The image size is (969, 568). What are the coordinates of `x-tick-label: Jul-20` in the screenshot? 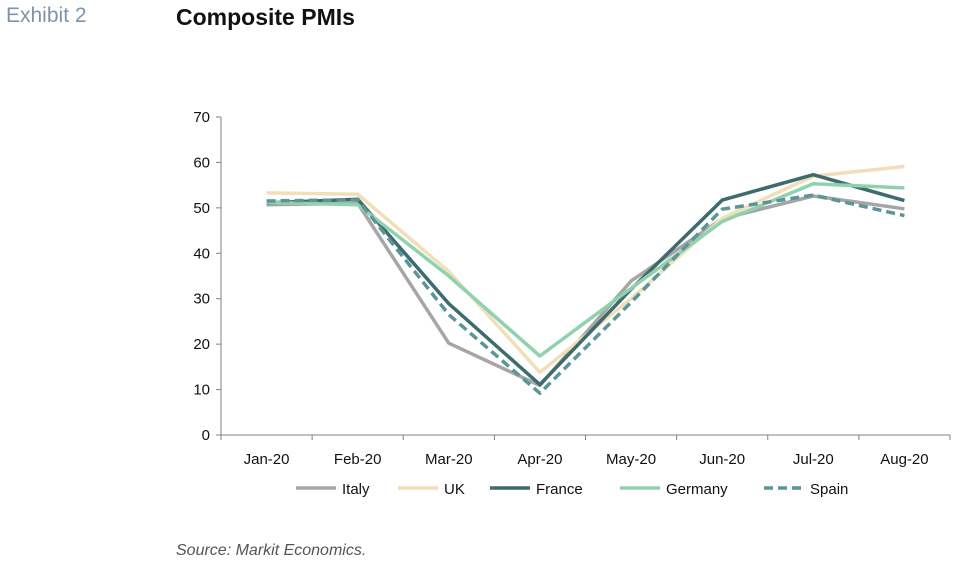 It's located at (813, 459).